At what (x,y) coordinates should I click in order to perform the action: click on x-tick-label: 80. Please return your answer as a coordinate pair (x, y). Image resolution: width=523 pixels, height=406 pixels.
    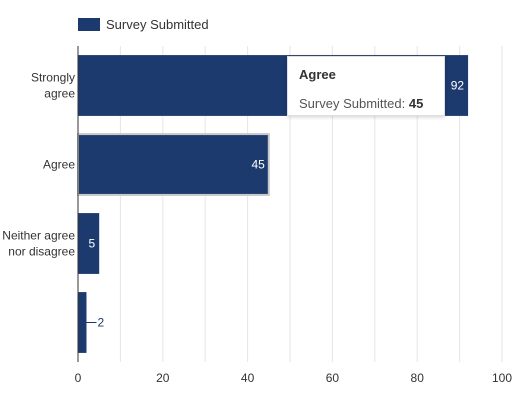
    Looking at the image, I should click on (418, 378).